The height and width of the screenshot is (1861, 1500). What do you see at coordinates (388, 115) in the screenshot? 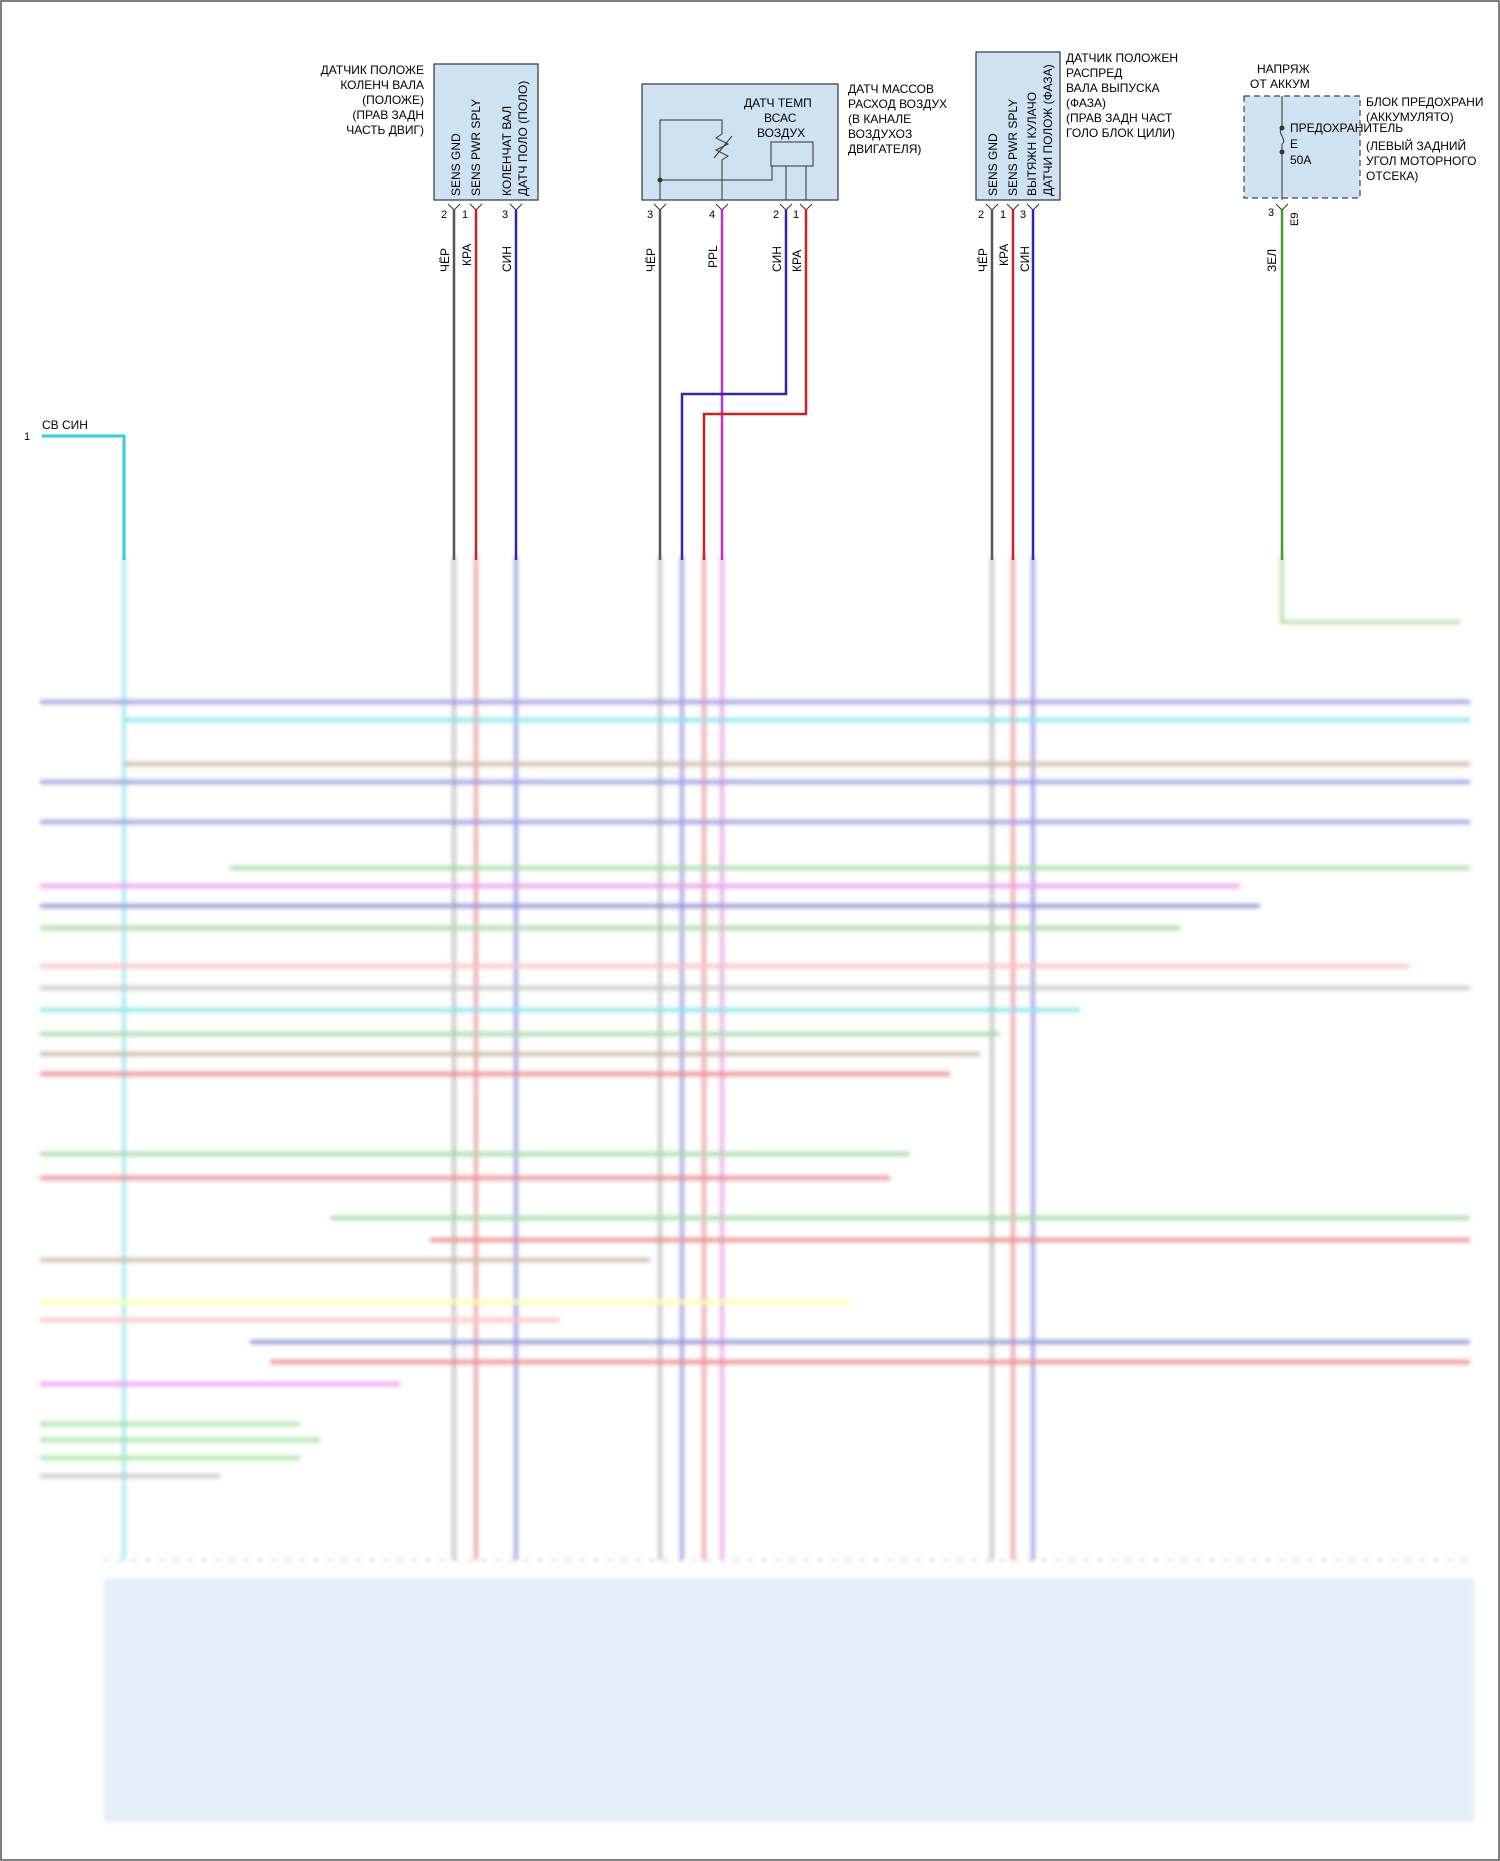
I see `crank-title-4: (ПРАВ ЗАДН` at bounding box center [388, 115].